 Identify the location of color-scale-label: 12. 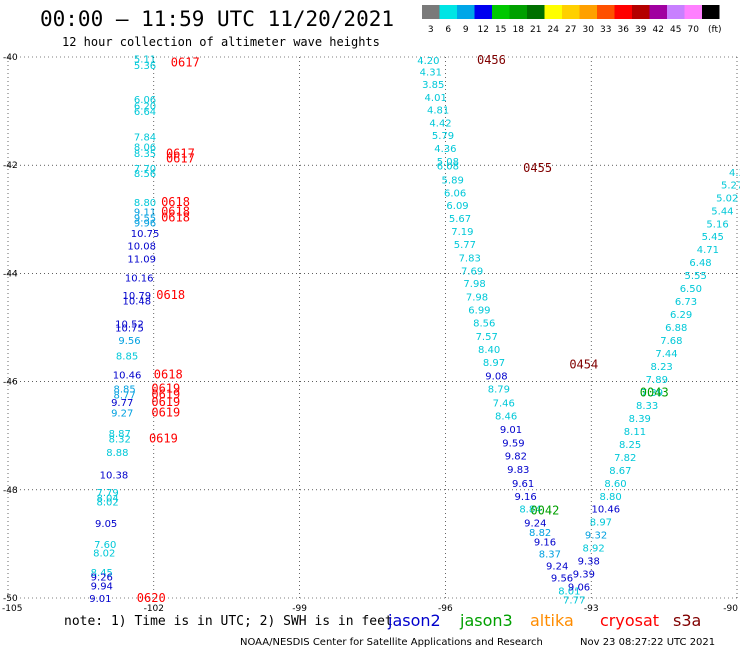
(483, 30).